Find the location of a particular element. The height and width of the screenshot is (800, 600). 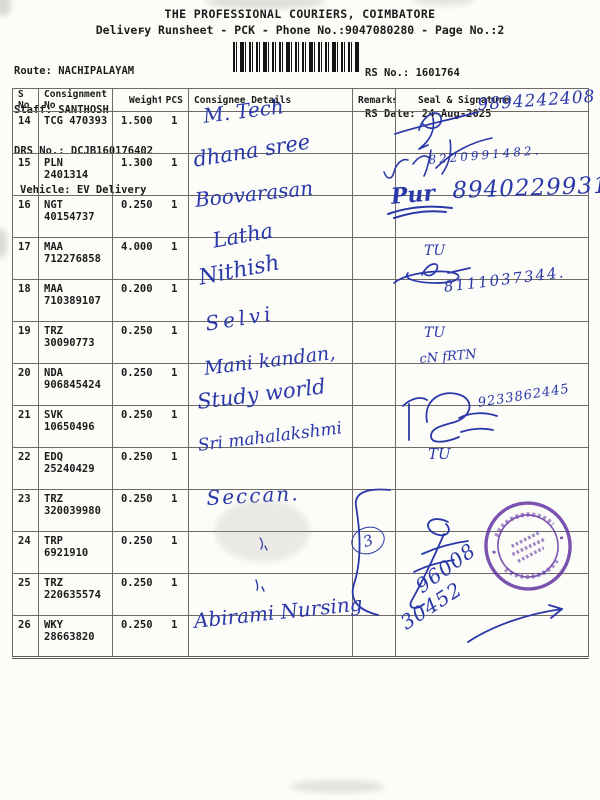

cell-consignment: SVK 10650496 is located at coordinates (75, 426).